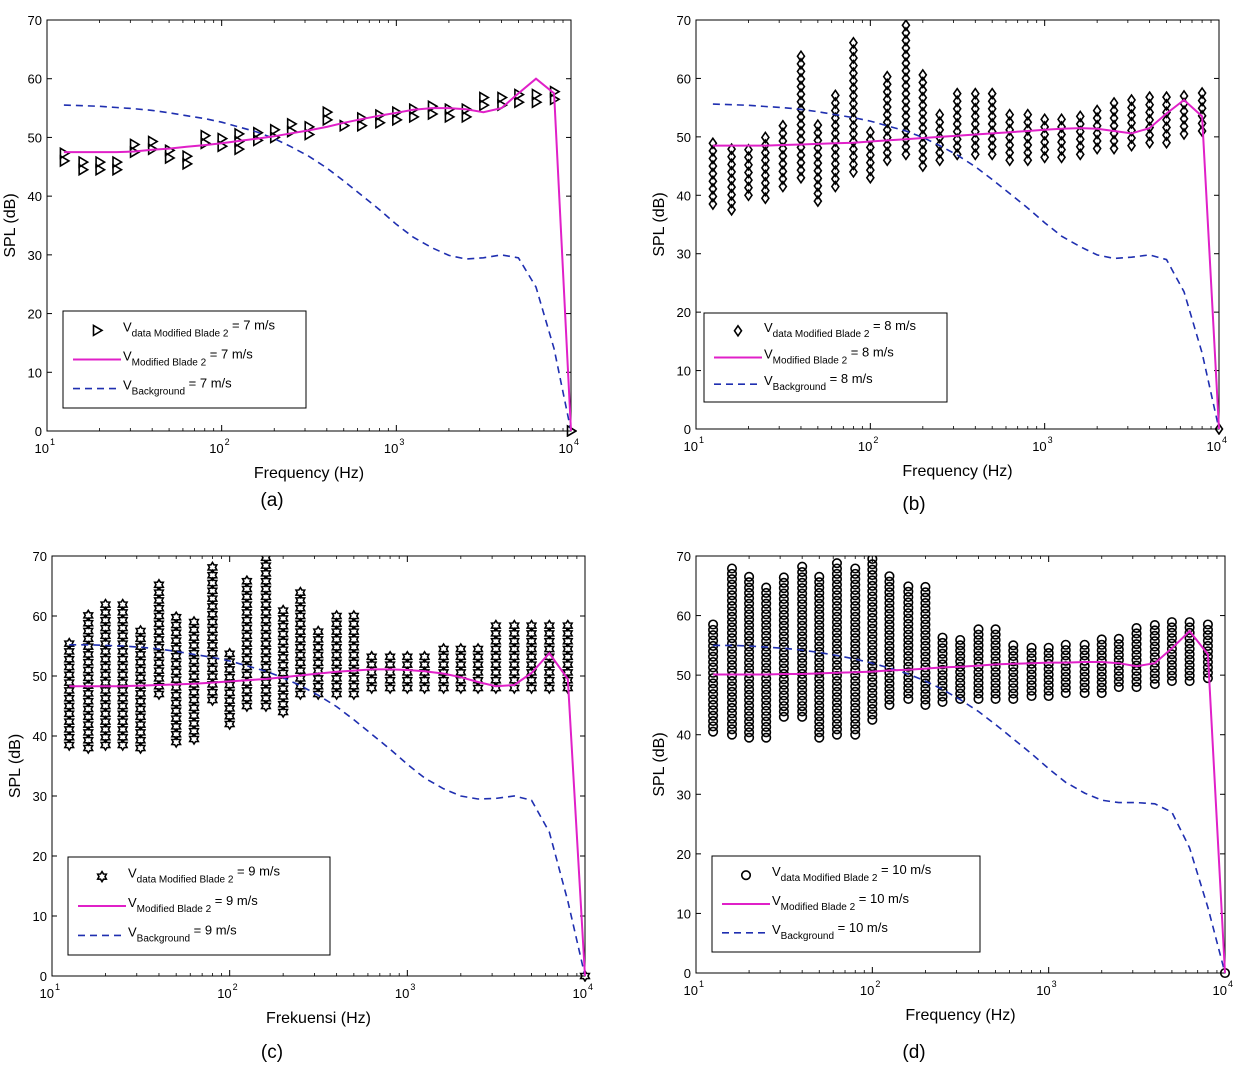  What do you see at coordinates (691, 446) in the screenshot?
I see `x-tick-label: 10` at bounding box center [691, 446].